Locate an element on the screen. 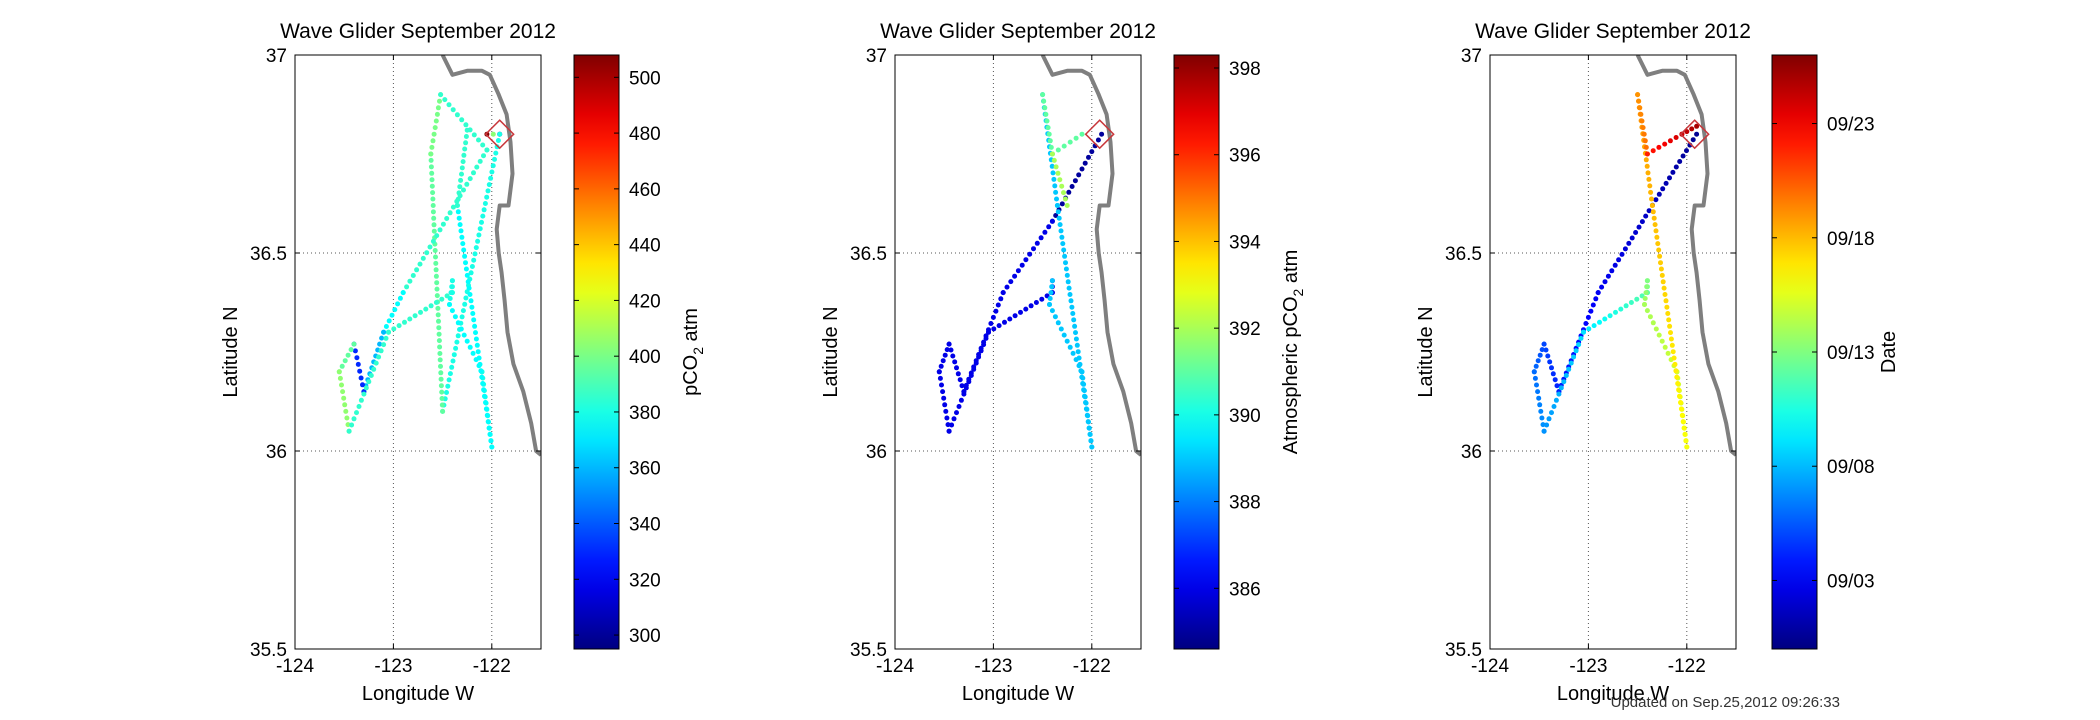 The height and width of the screenshot is (720, 2100). y-tick-label: 37 is located at coordinates (1471, 56).